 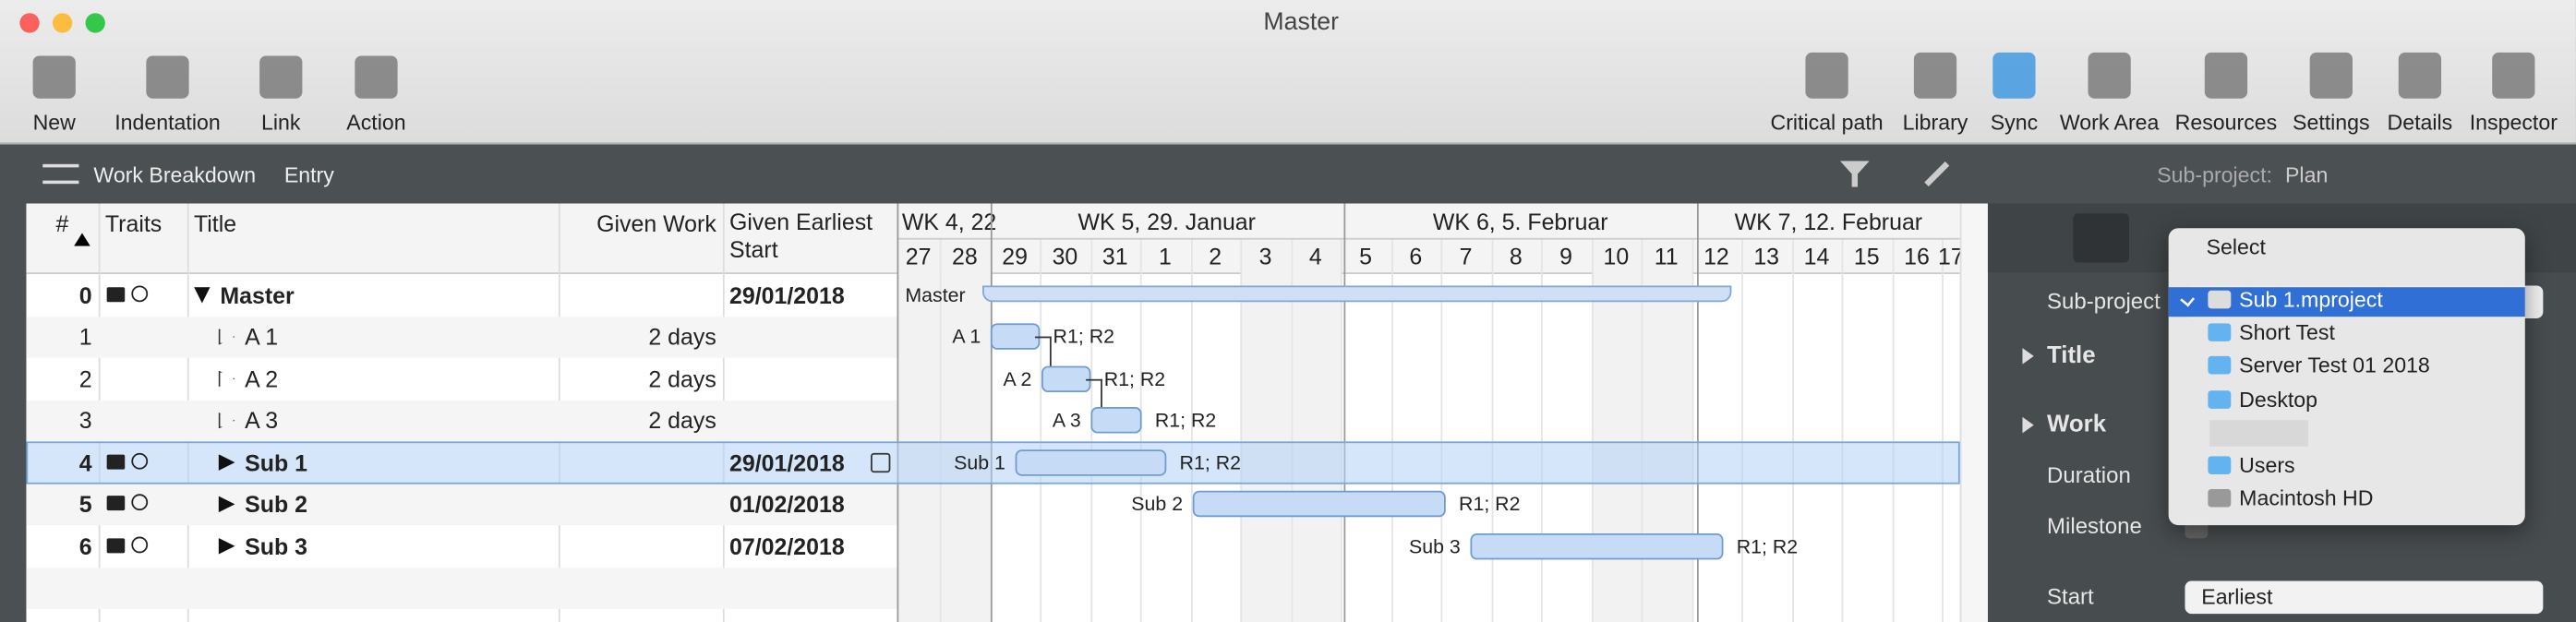 What do you see at coordinates (308, 174) in the screenshot?
I see `breadcrumb-item: Entry` at bounding box center [308, 174].